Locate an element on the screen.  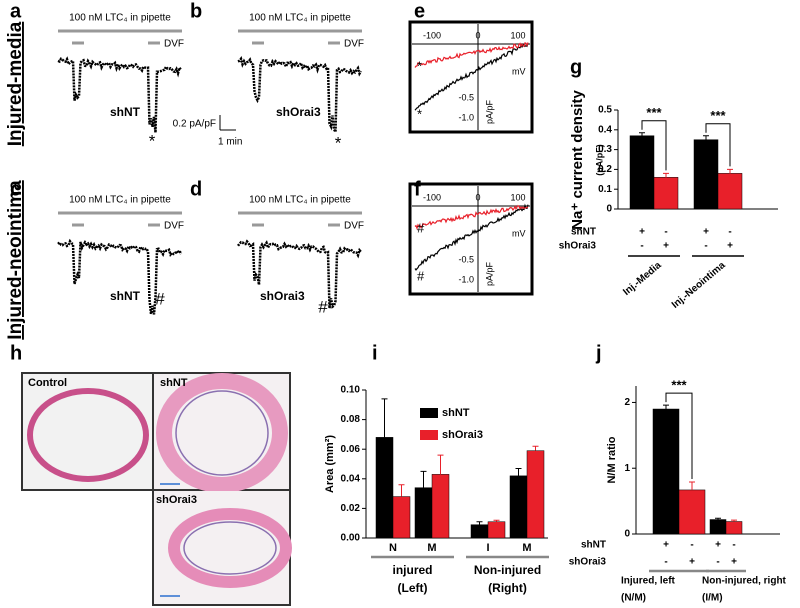
panel-letter: g is located at coordinates (576, 67).